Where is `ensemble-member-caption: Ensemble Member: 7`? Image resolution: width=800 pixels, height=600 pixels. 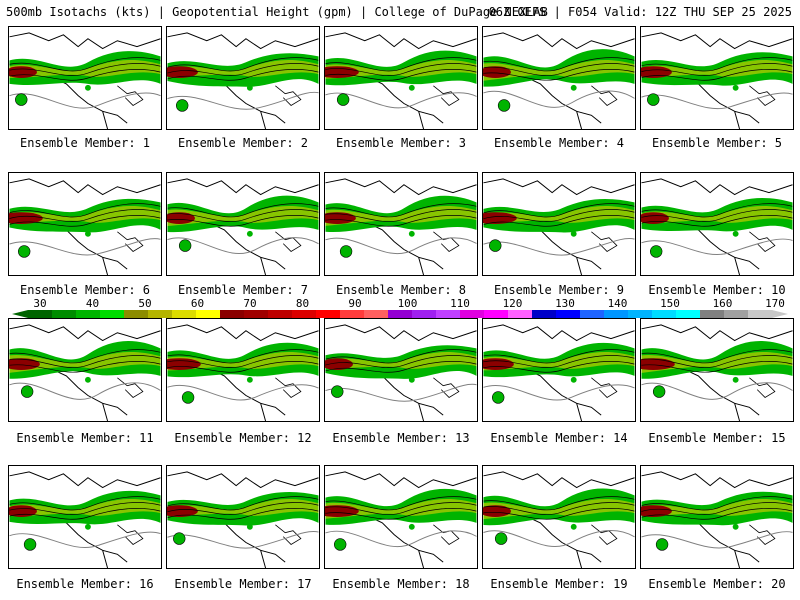
ensemble-member-caption: Ensemble Member: 7 is located at coordinates (243, 290).